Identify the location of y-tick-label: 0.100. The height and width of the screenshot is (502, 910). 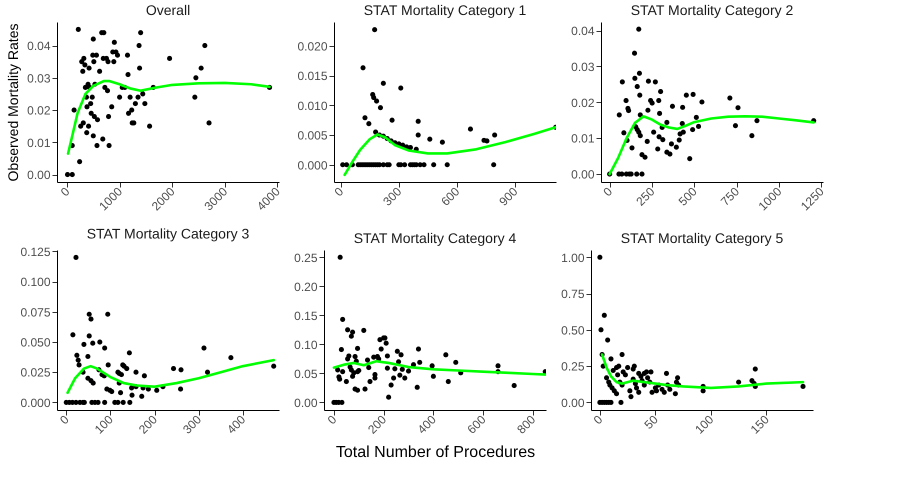
(35, 282).